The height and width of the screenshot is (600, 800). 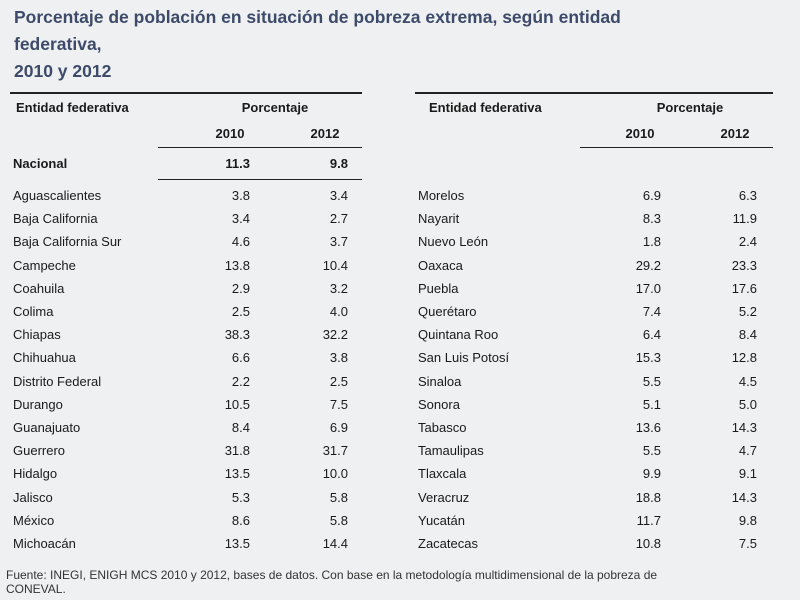 I want to click on value-2012: 6.3, so click(x=747, y=195).